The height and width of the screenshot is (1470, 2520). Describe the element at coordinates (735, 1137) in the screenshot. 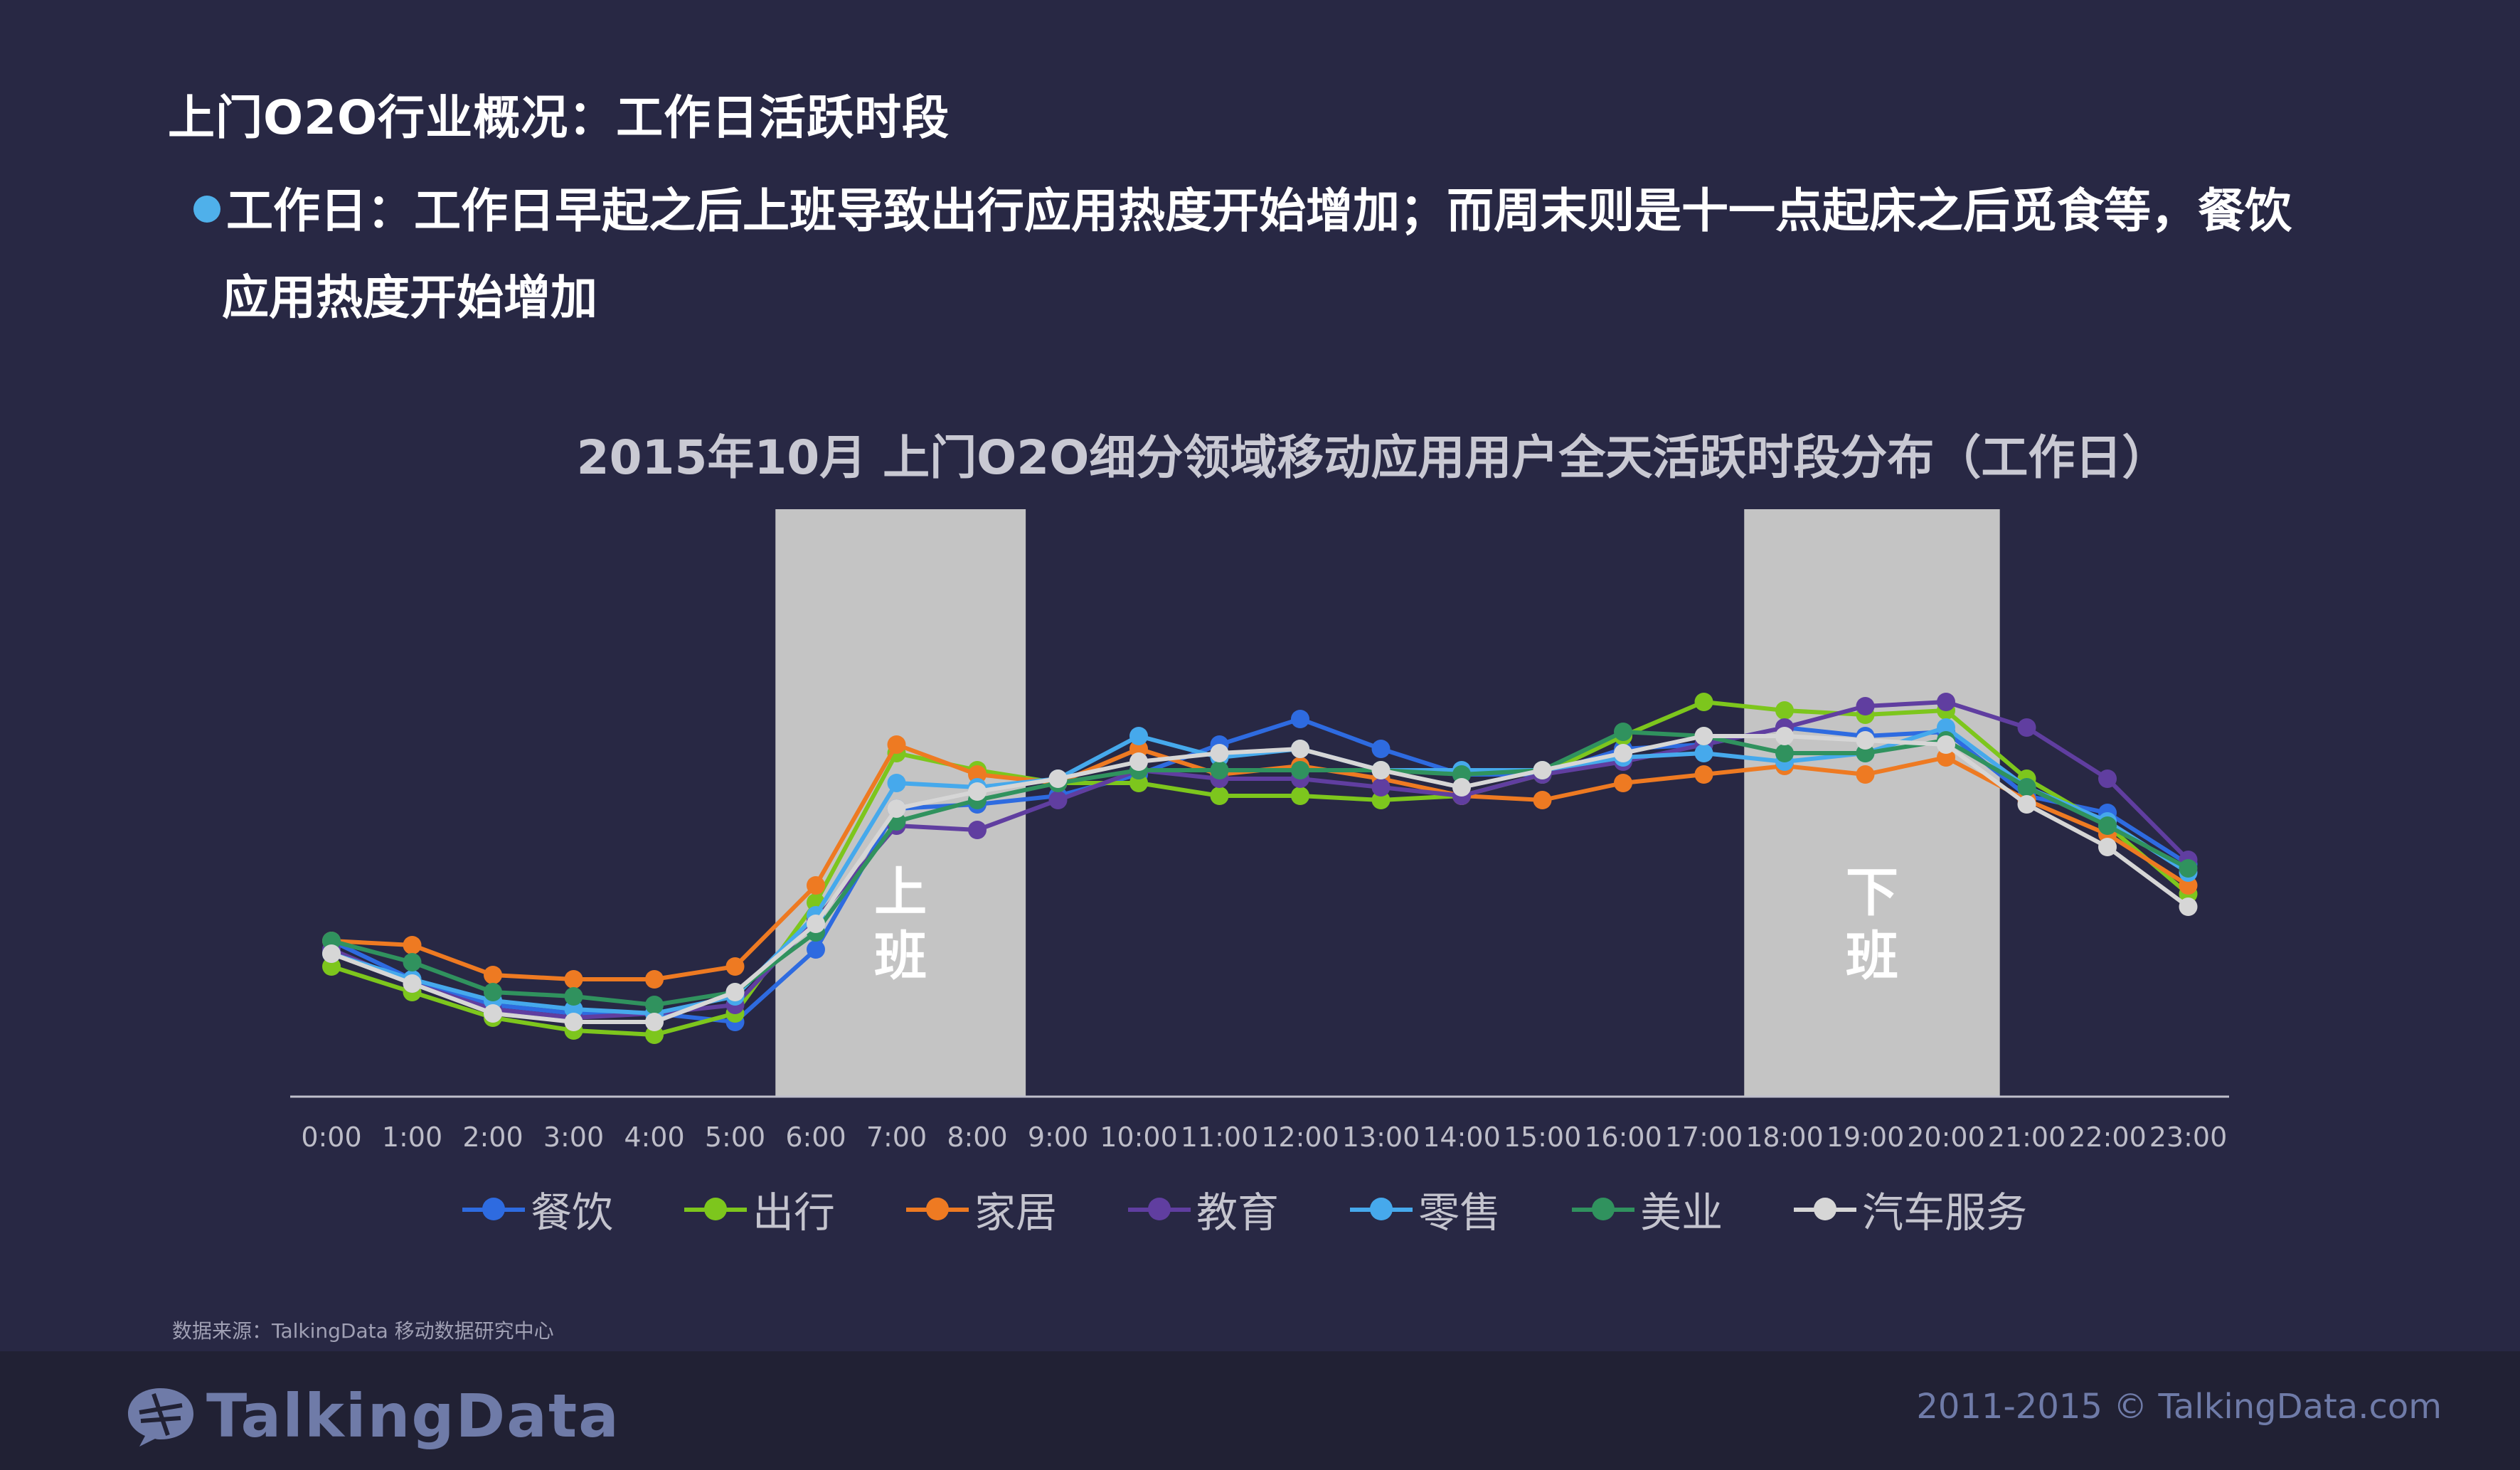

I see `x-tick-label: 5:00` at that location.